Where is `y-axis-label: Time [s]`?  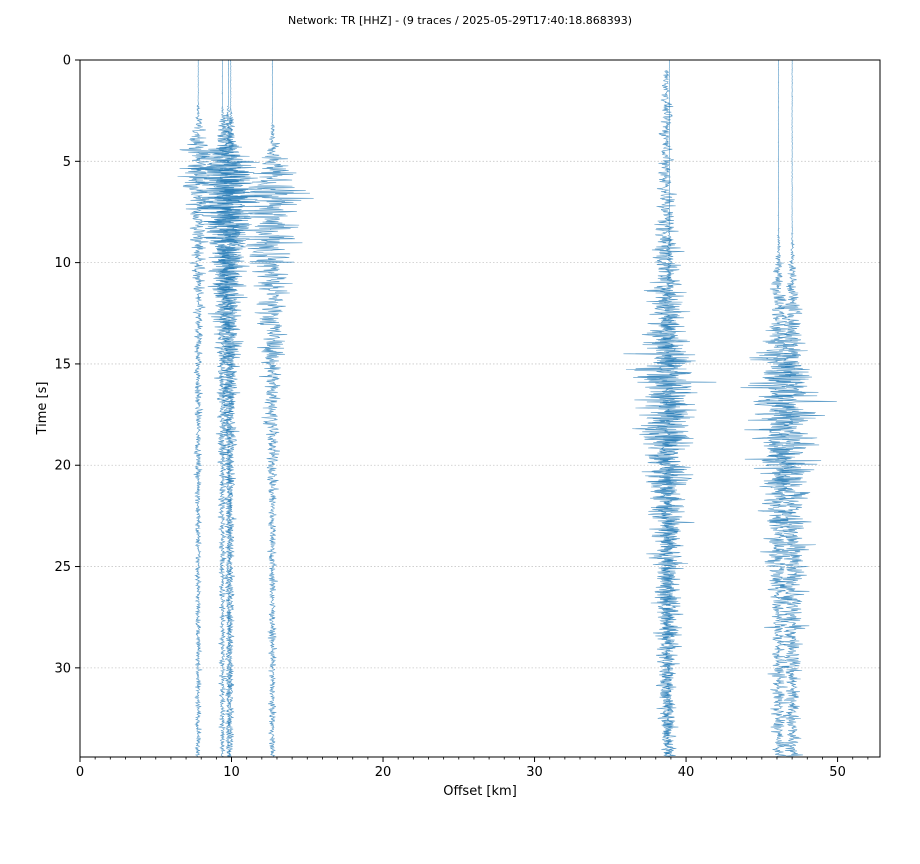 y-axis-label: Time [s] is located at coordinates (42, 409).